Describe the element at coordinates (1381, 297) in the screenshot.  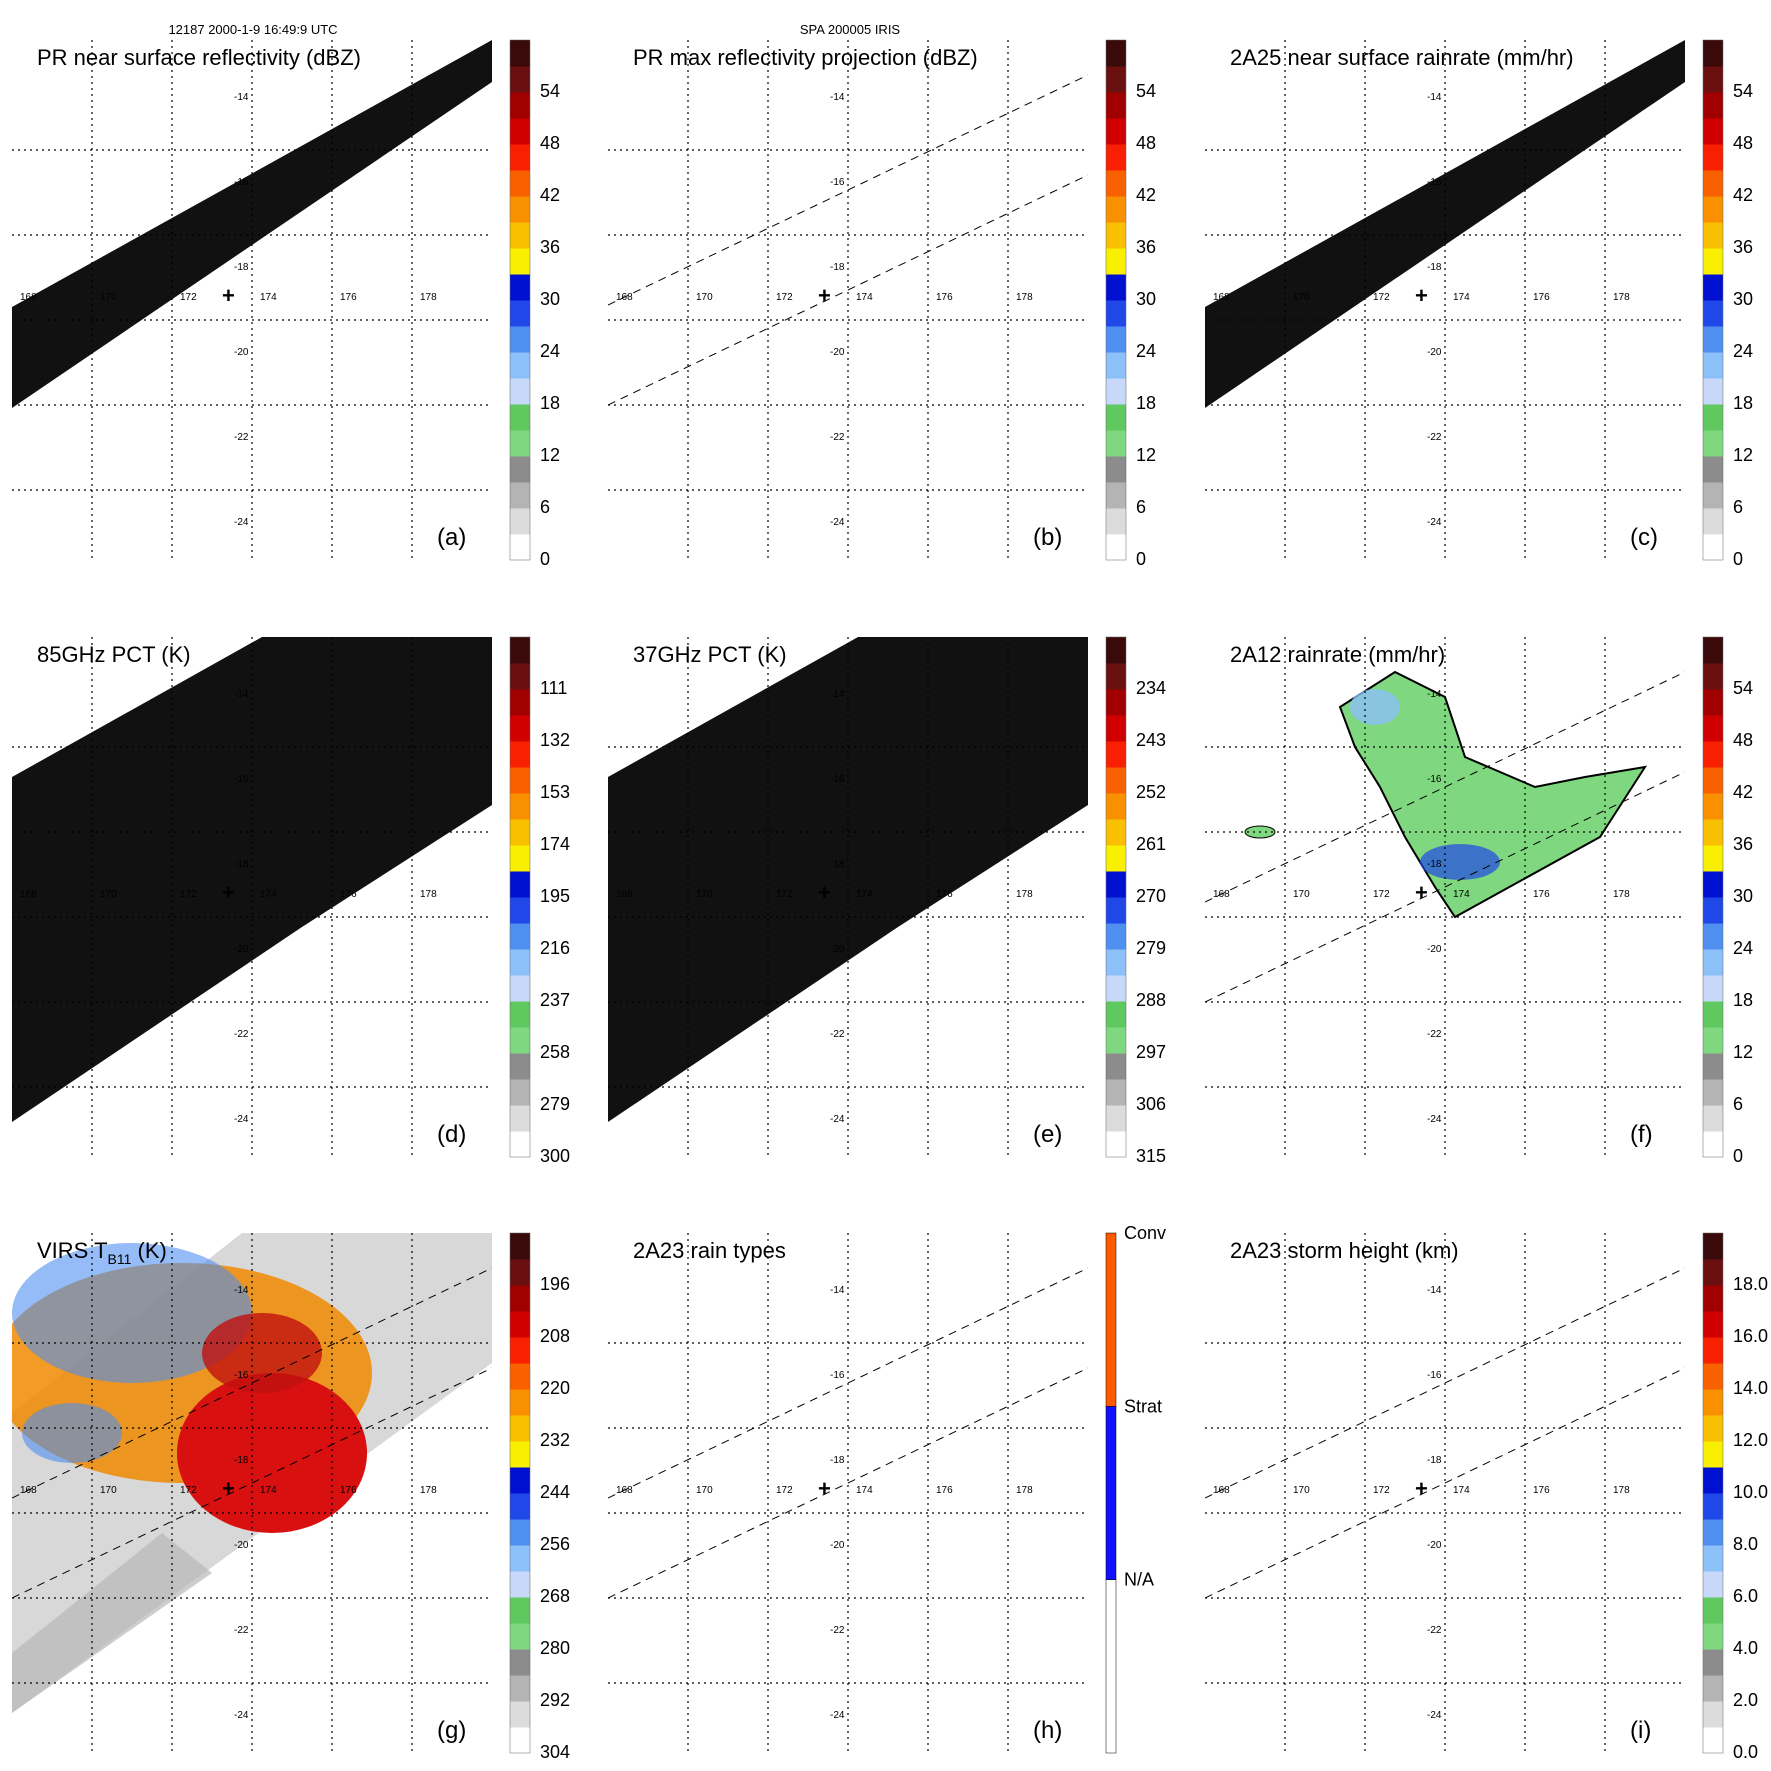
I see `lon-tick-c-2: 172` at that location.